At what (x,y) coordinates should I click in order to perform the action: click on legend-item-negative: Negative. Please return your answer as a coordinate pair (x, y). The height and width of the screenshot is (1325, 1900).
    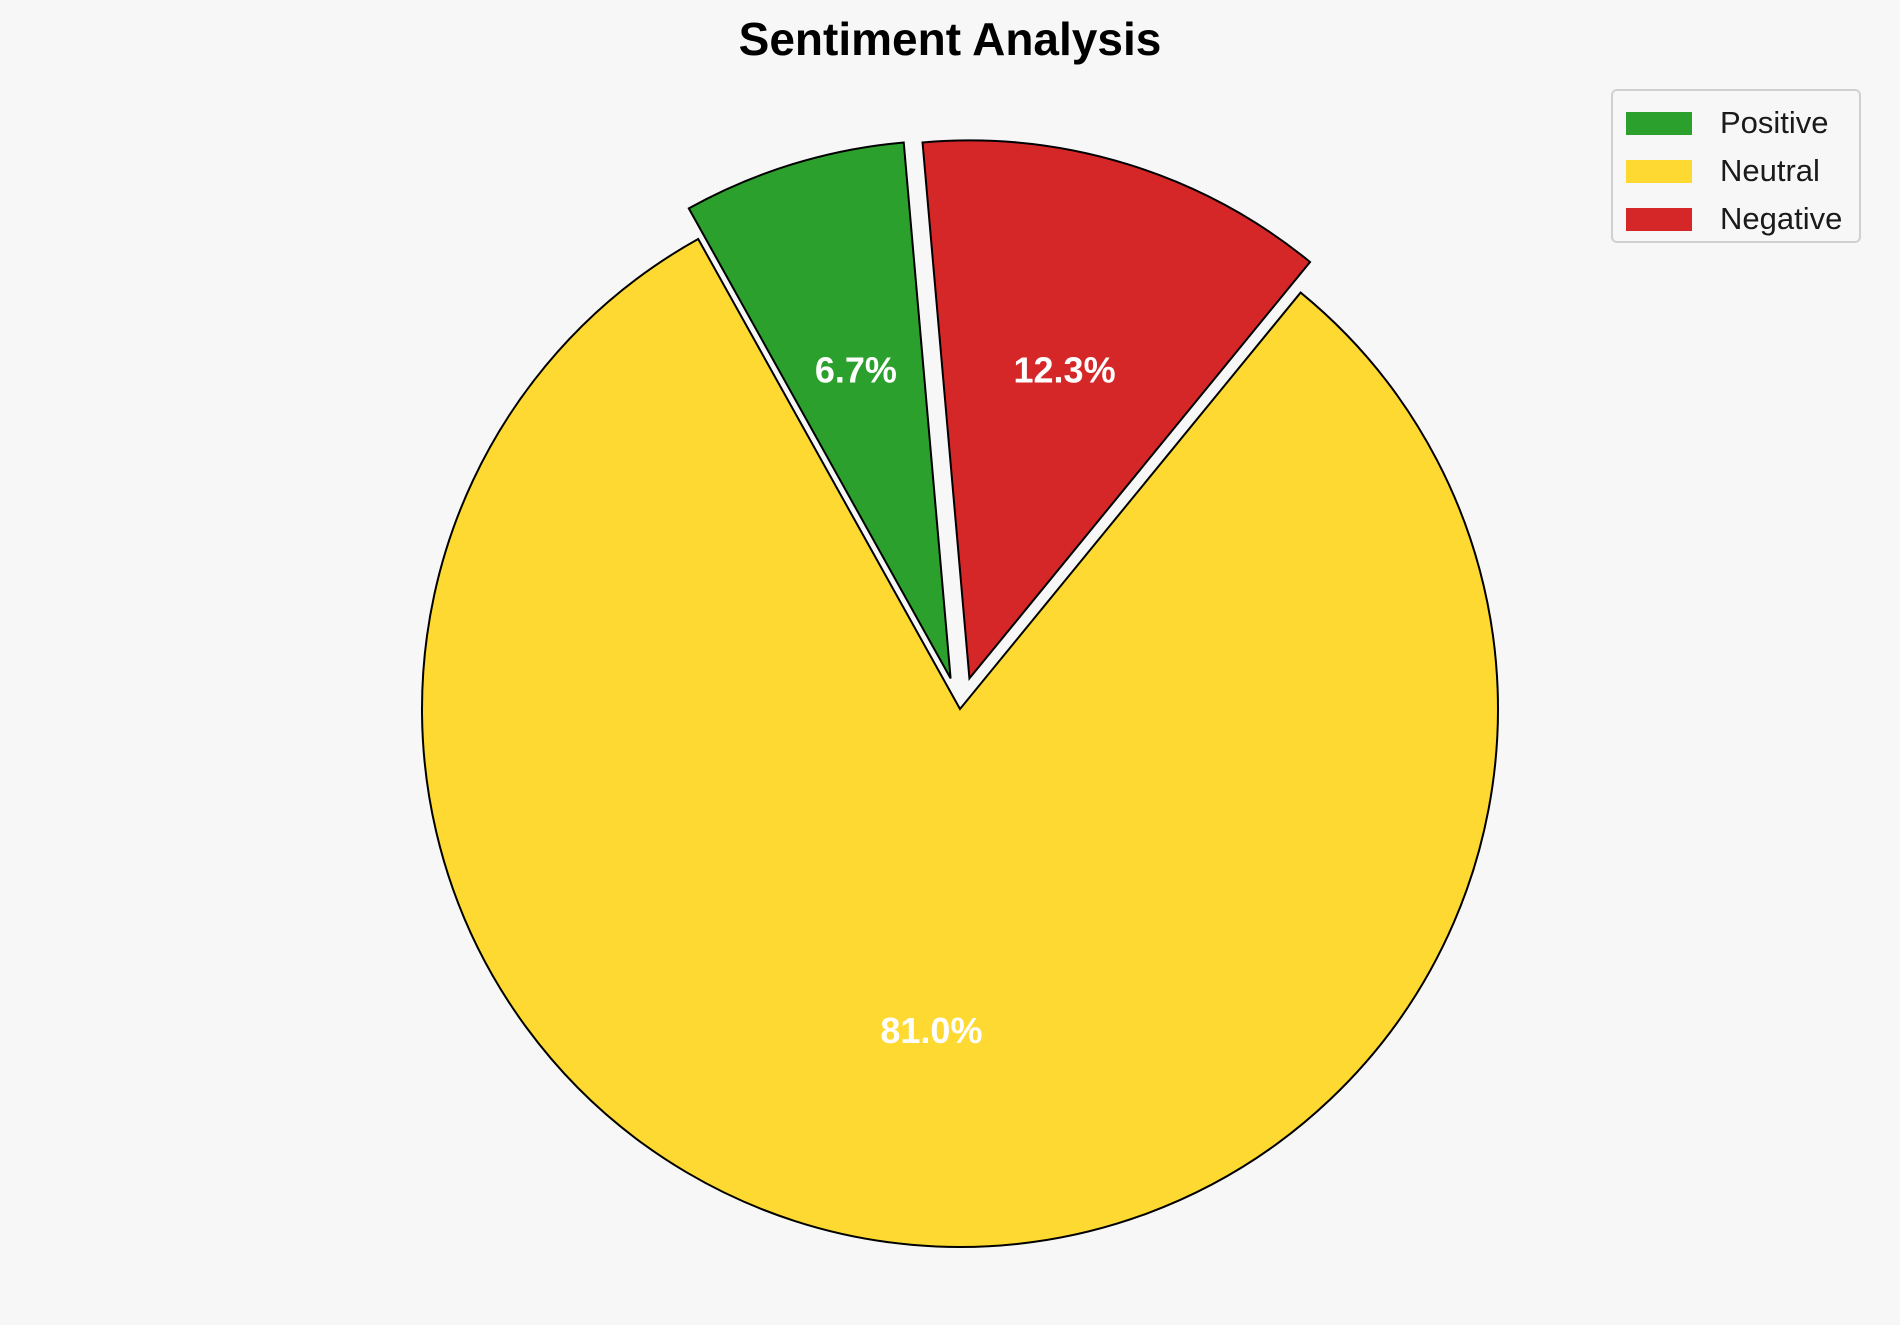
    Looking at the image, I should click on (1736, 219).